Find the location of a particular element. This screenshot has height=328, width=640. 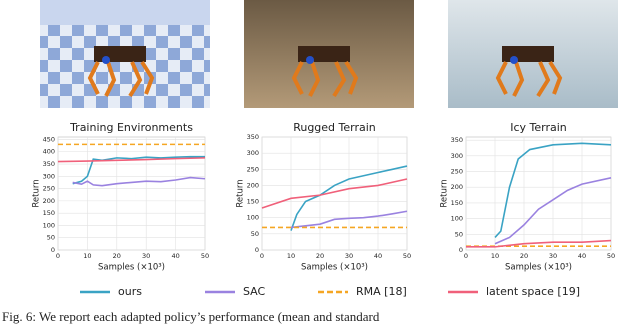

legend-label: latent space [19] is located at coordinates (533, 291).